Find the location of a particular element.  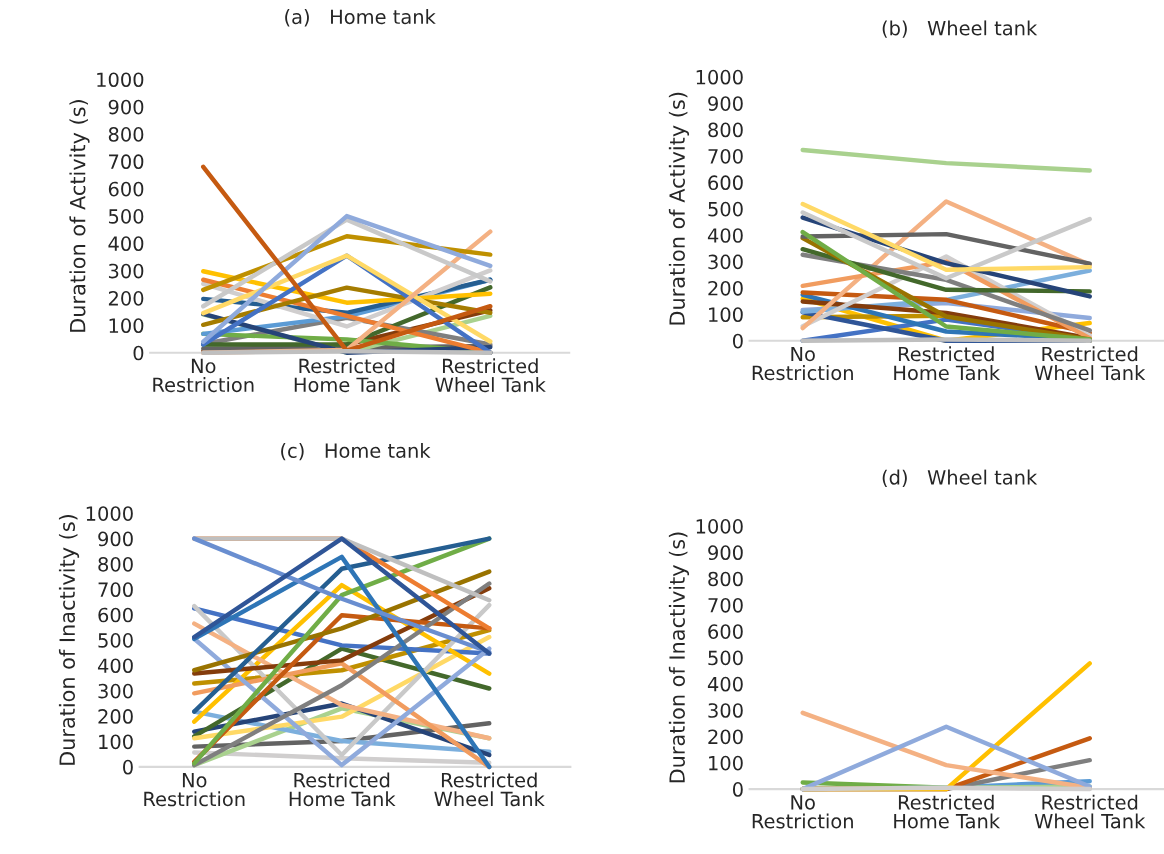

chart-title: (c) Home tank is located at coordinates (356, 451).